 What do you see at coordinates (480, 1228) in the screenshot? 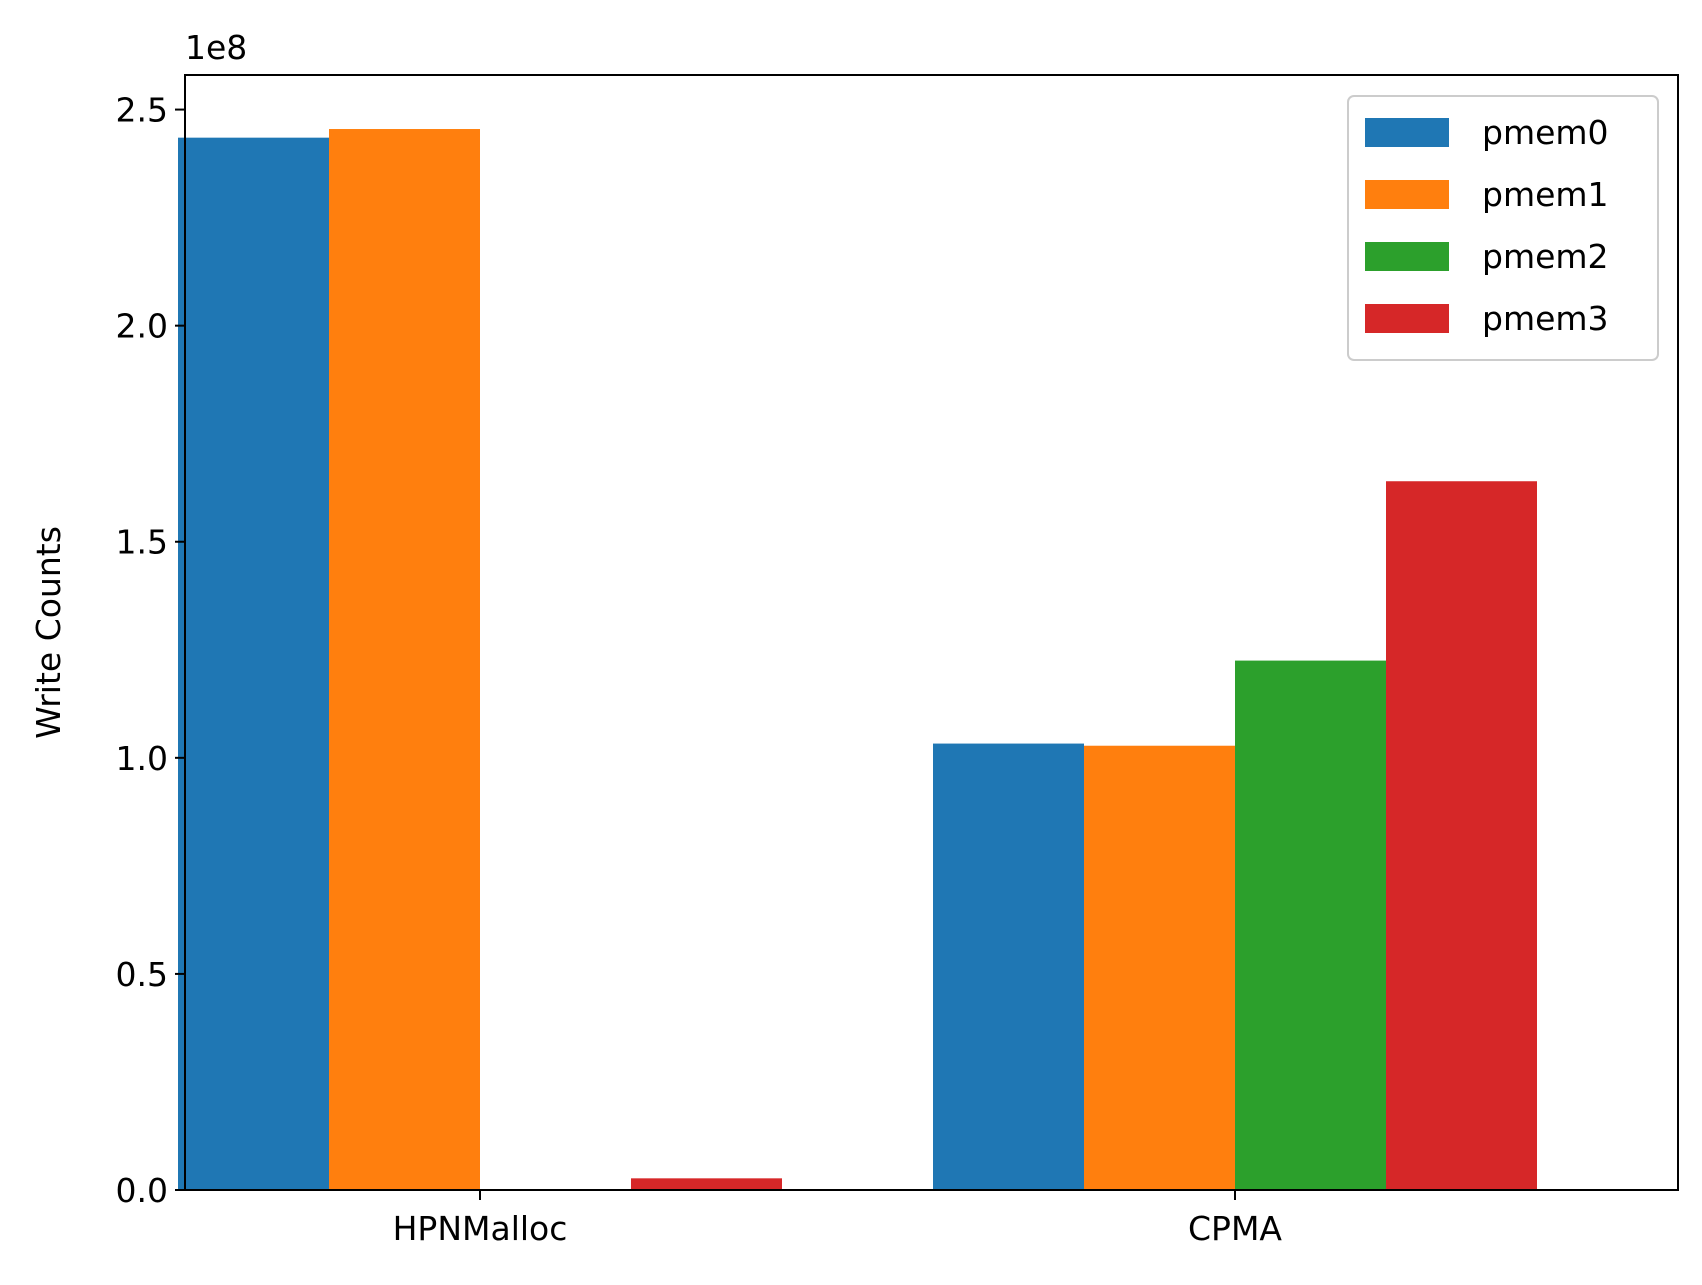
I see `x-tick-label: HPNMalloc` at bounding box center [480, 1228].